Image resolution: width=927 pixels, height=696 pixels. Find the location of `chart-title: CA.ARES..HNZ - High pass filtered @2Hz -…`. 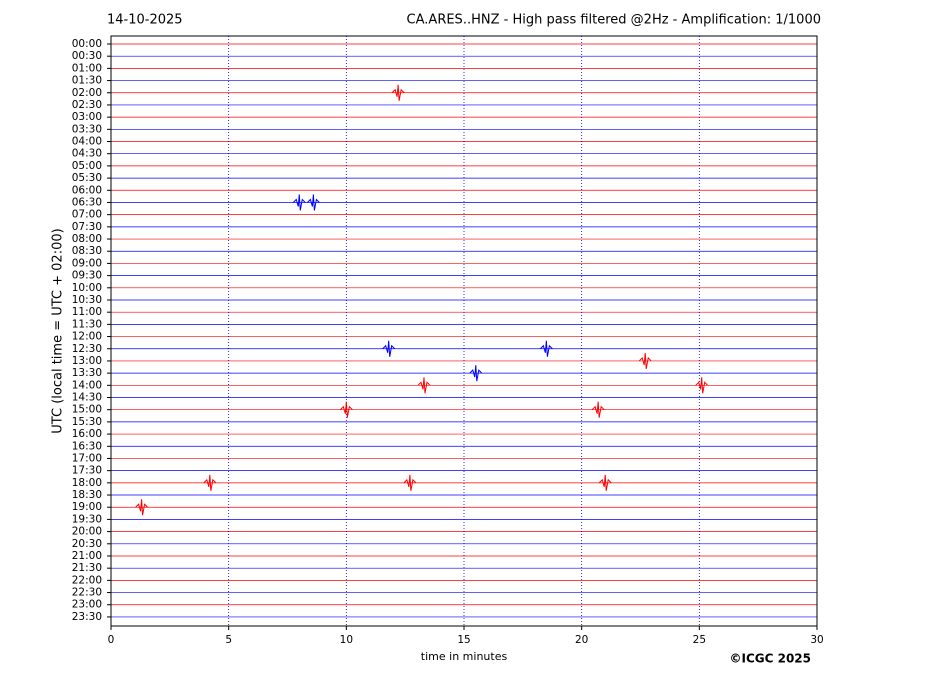

chart-title: CA.ARES..HNZ - High pass filtered @2Hz -… is located at coordinates (614, 20).